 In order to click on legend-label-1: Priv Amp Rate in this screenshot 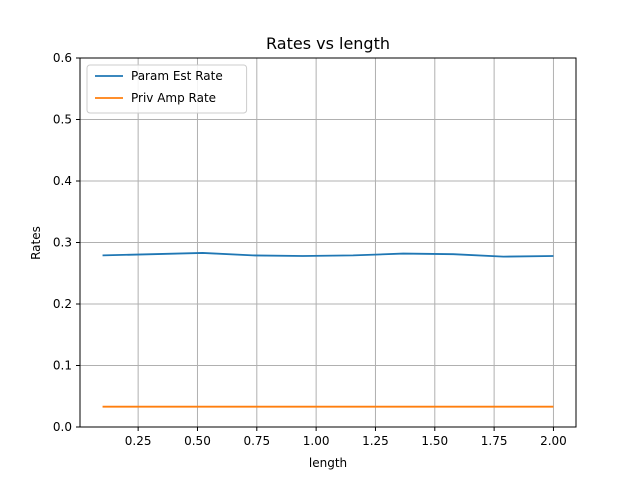, I will do `click(173, 98)`.